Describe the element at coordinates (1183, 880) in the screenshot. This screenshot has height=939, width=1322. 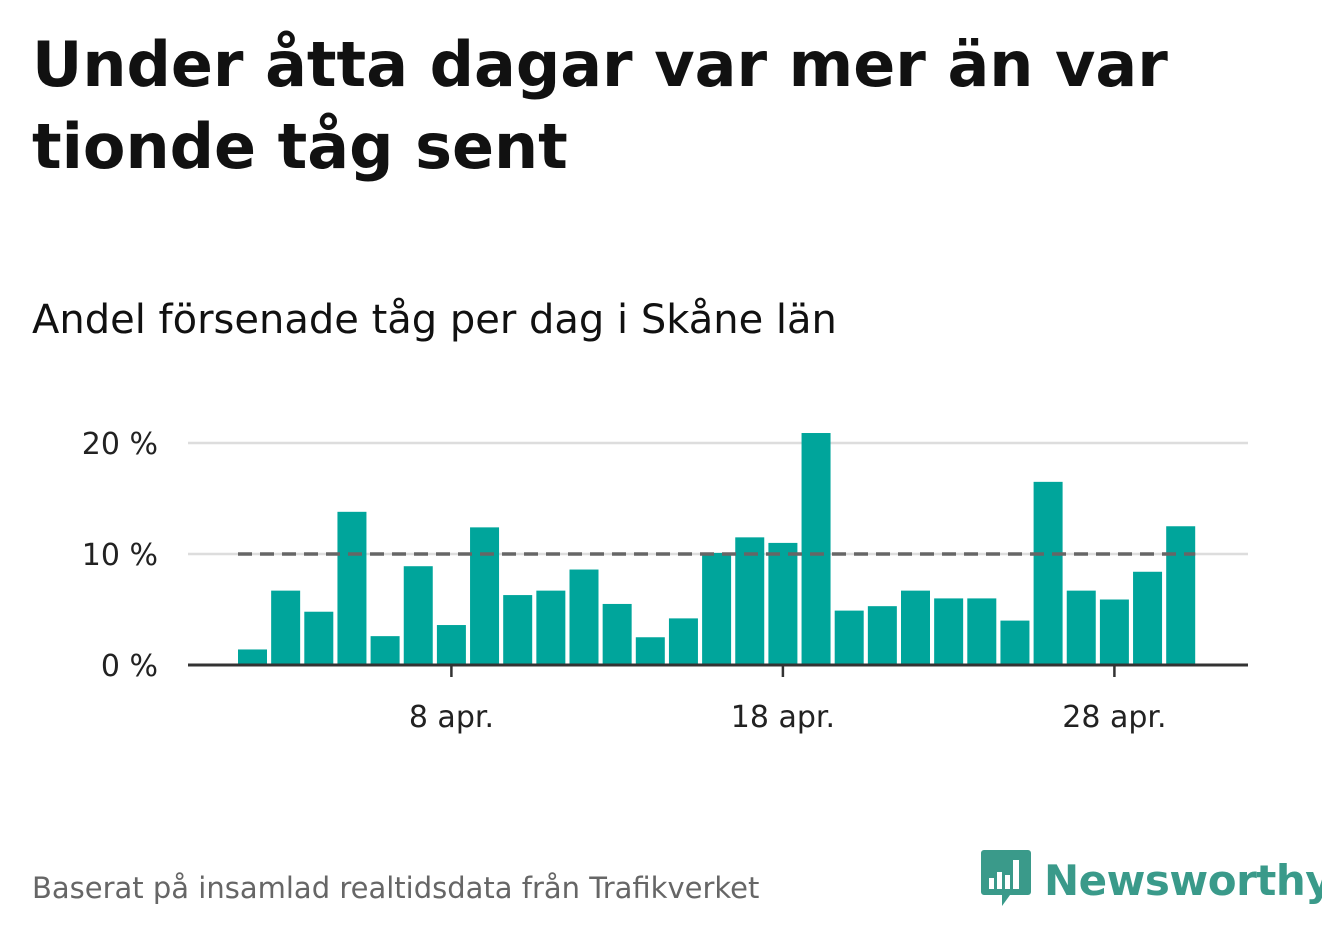
I see `brand-name: Newsworthy` at that location.